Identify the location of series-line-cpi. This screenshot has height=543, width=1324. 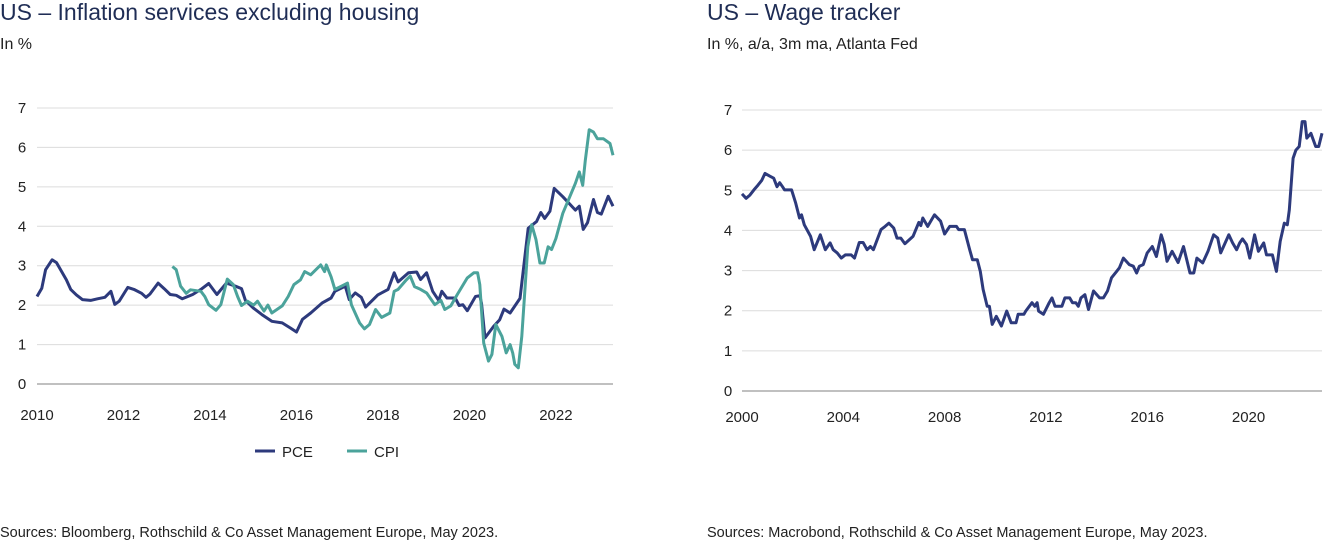
(393, 249).